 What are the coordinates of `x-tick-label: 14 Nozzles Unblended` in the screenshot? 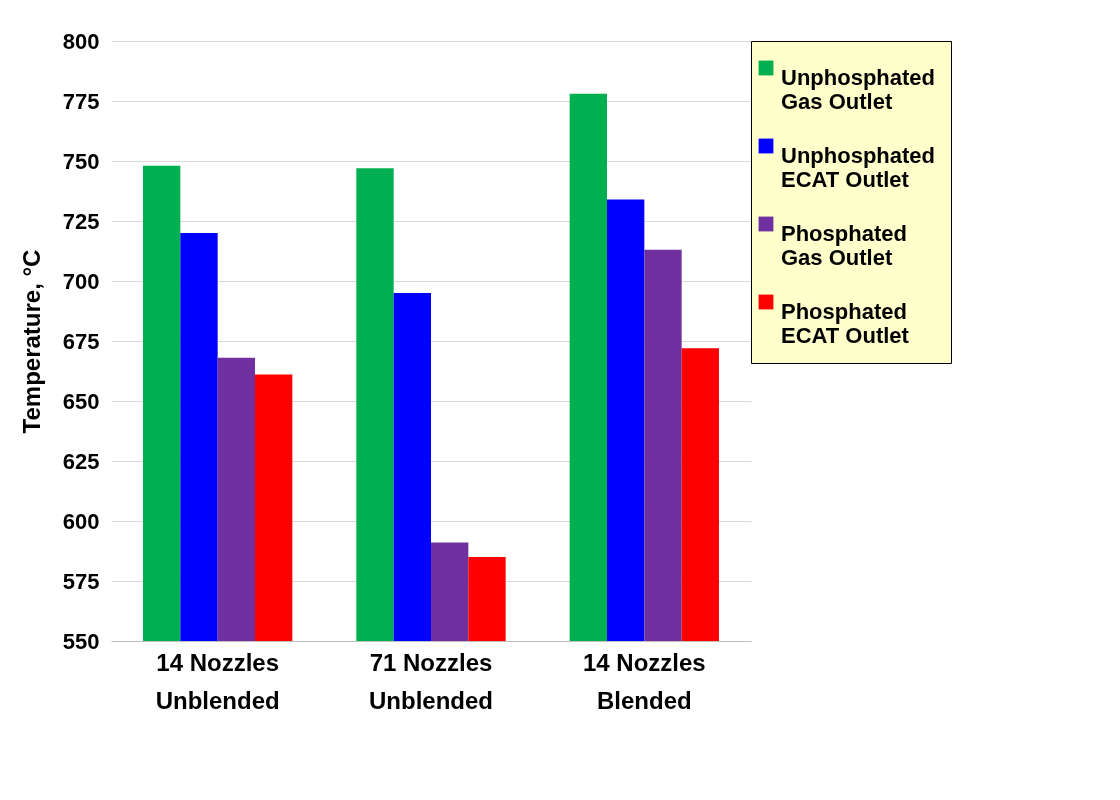 It's located at (217, 681).